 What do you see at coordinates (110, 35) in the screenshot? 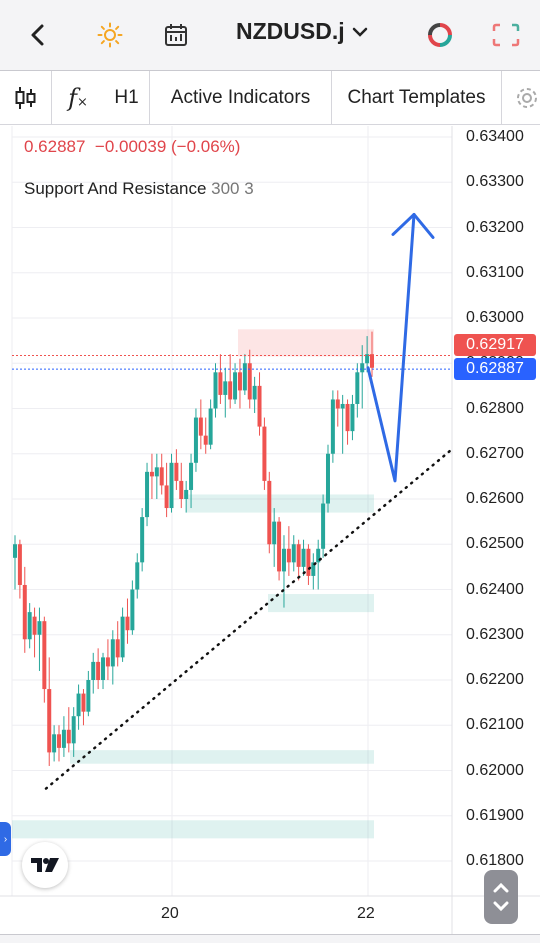
I see `sun-icon` at bounding box center [110, 35].